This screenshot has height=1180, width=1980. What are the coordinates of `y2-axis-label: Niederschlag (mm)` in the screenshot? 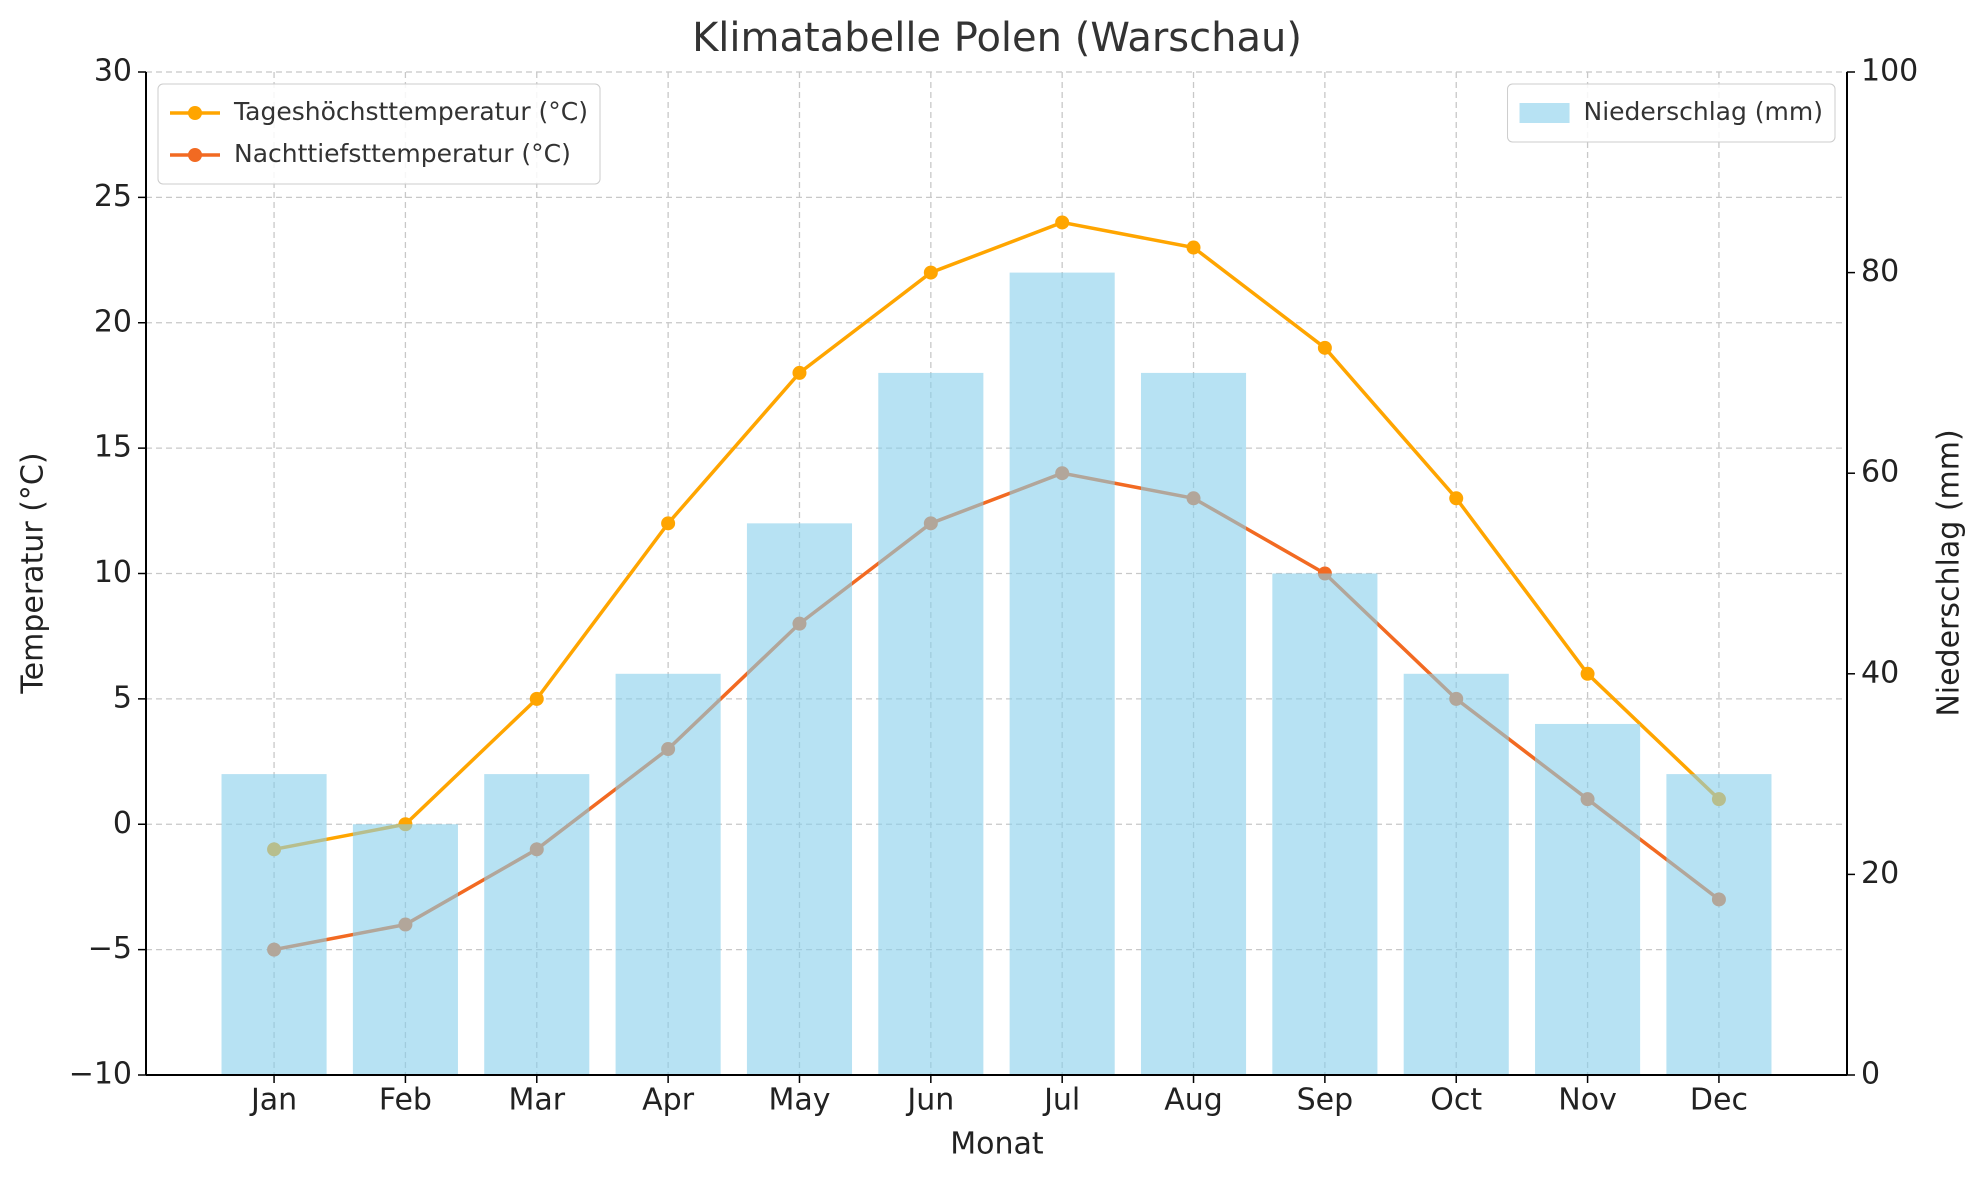 It's located at (1949, 572).